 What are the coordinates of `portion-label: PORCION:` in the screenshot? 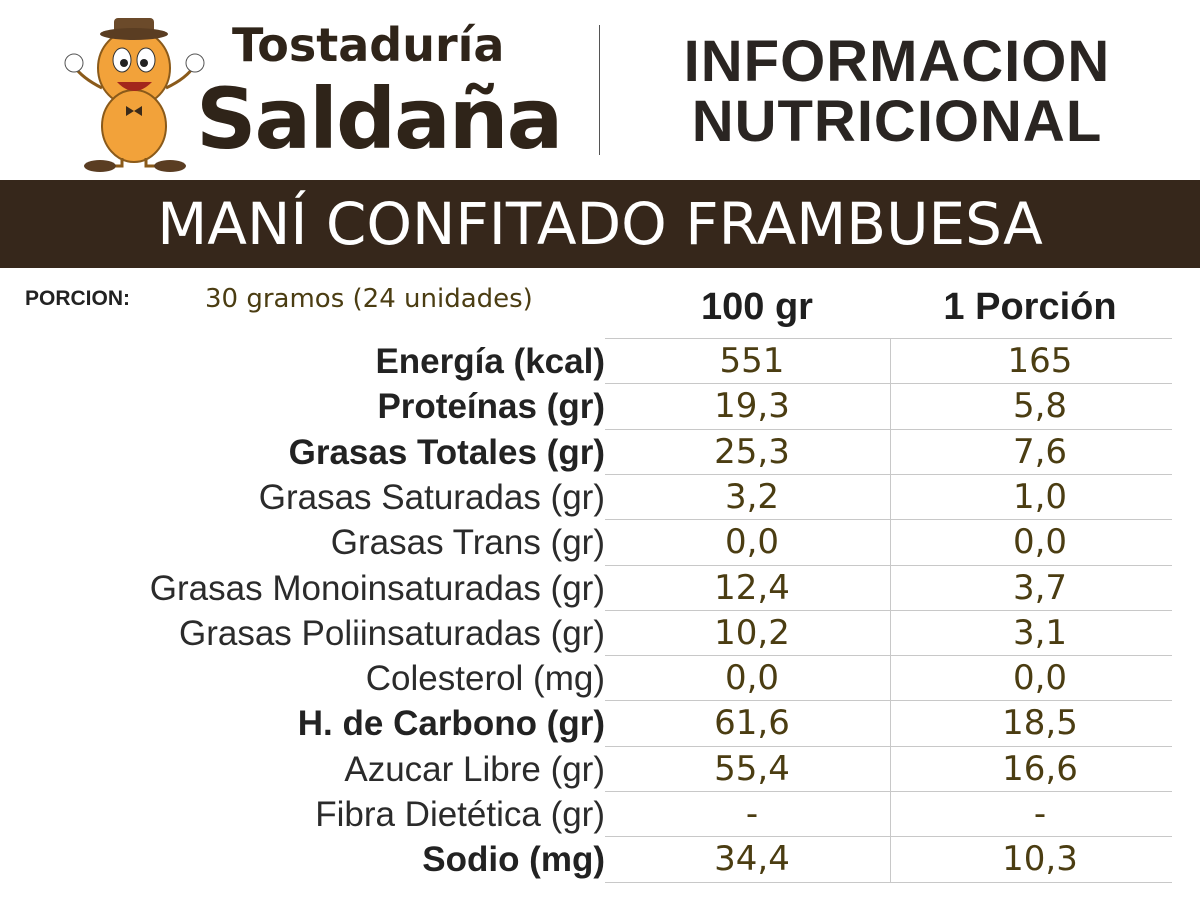 It's located at (77, 298).